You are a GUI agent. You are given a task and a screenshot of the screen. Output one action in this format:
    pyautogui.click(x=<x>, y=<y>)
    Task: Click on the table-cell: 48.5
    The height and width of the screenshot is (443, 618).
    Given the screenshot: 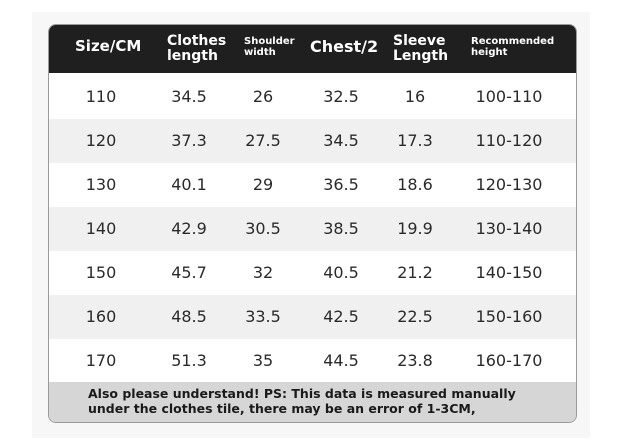 What is the action you would take?
    pyautogui.click(x=189, y=316)
    